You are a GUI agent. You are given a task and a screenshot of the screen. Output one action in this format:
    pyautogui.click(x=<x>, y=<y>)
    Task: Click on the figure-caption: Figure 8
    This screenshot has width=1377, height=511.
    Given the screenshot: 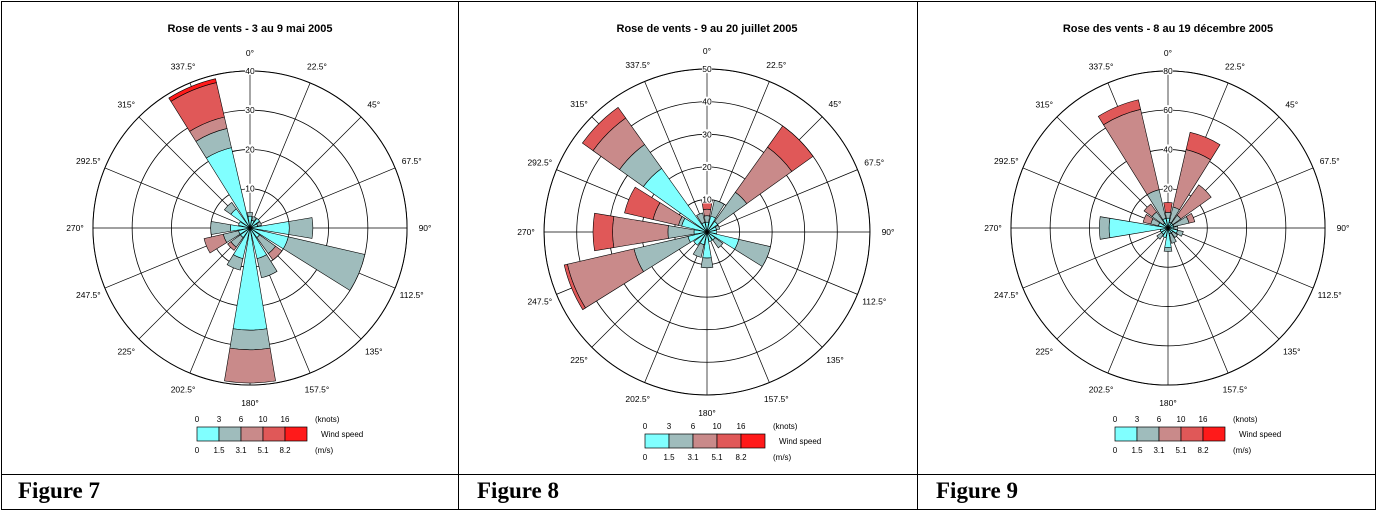 What is the action you would take?
    pyautogui.click(x=518, y=490)
    